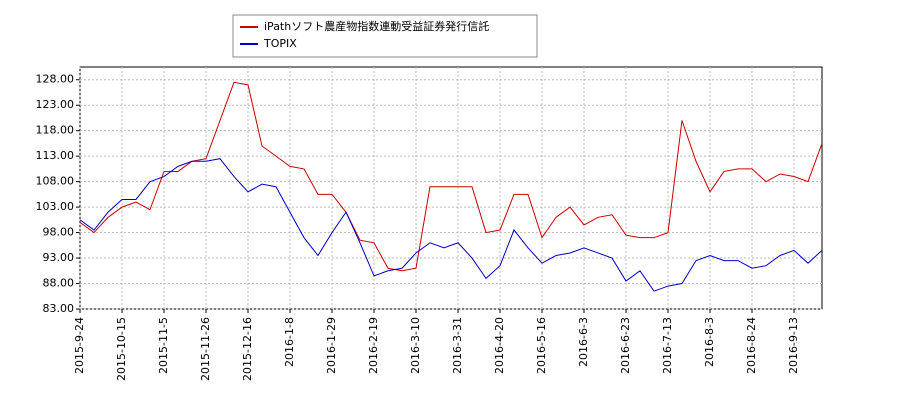 The height and width of the screenshot is (400, 900). Describe the element at coordinates (415, 345) in the screenshot. I see `x-tick-label: 2016-3-10` at that location.